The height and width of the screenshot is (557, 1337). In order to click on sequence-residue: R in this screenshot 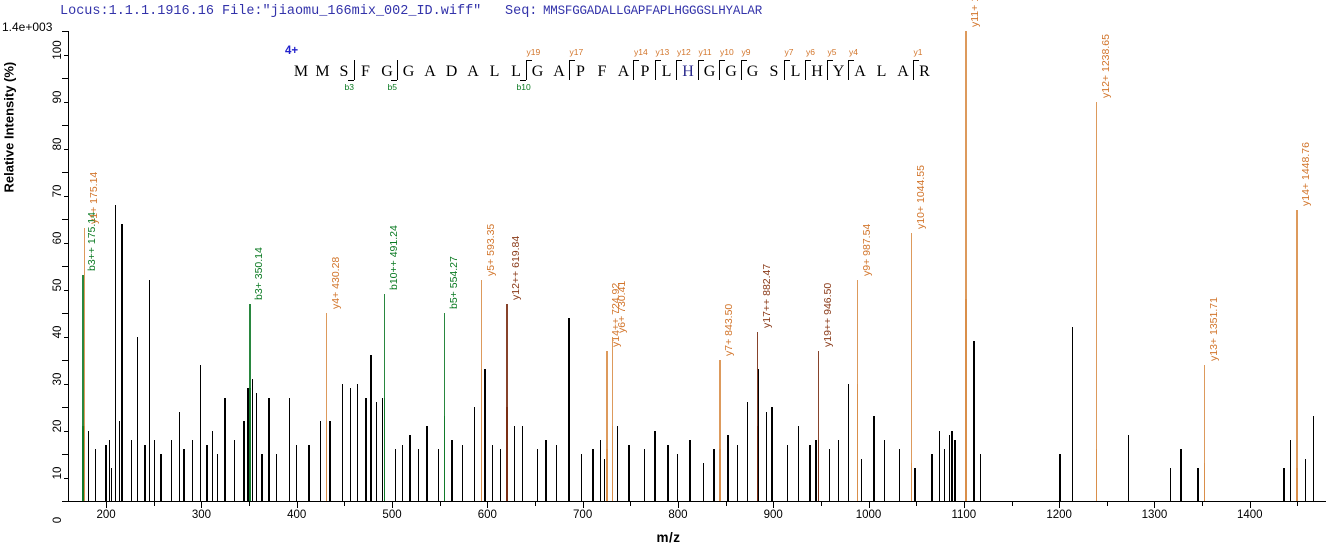, I will do `click(924, 71)`.